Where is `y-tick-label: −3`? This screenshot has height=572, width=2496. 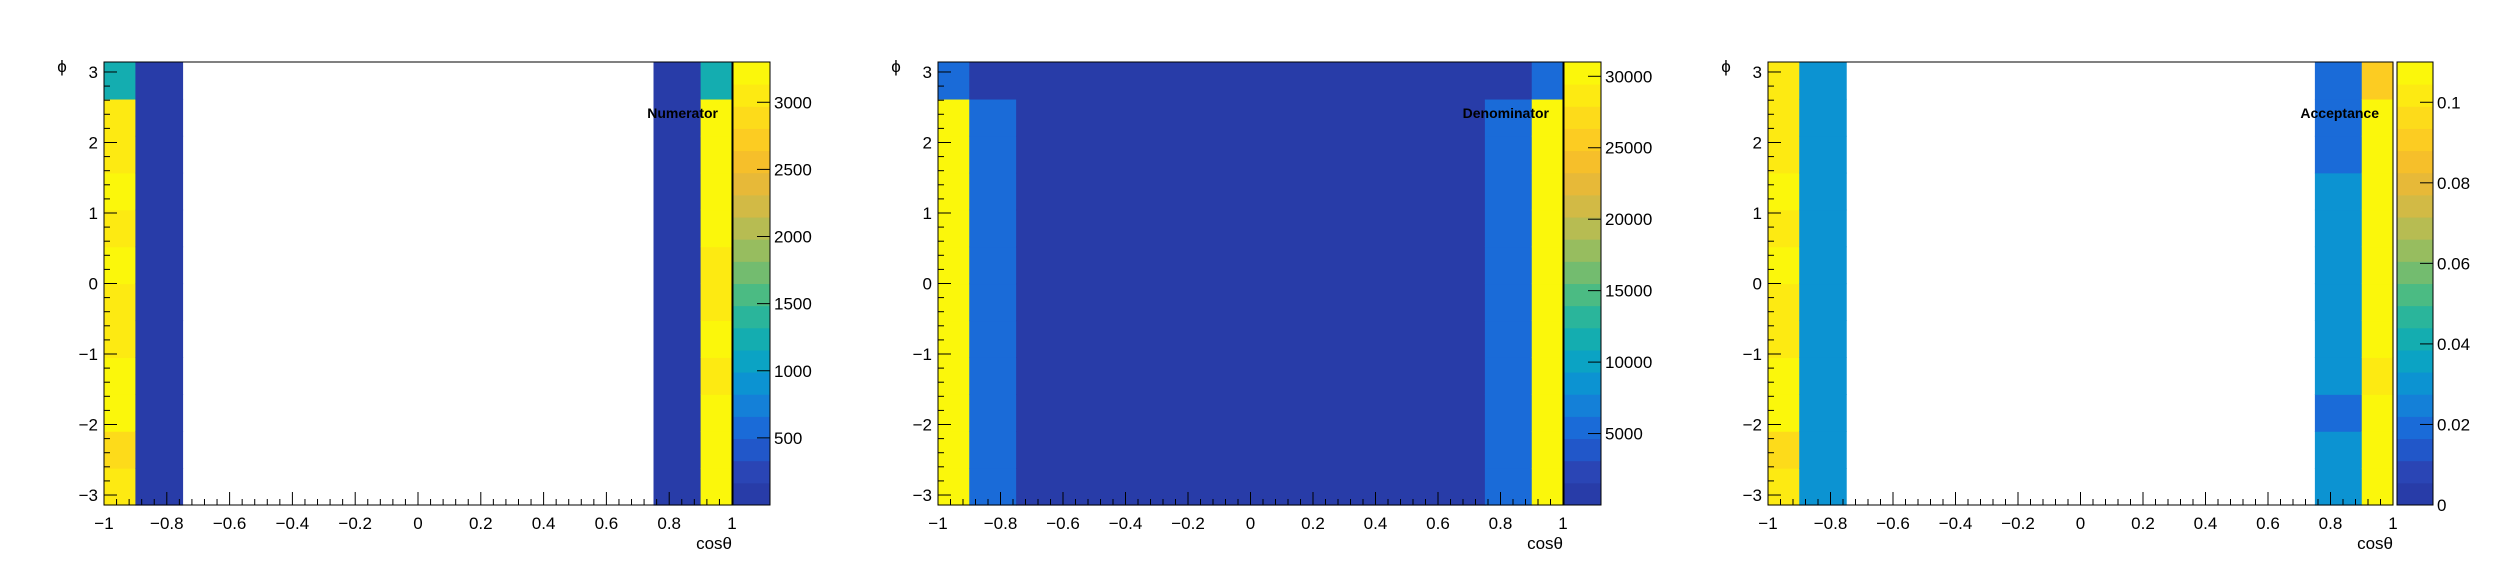 y-tick-label: −3 is located at coordinates (88, 495).